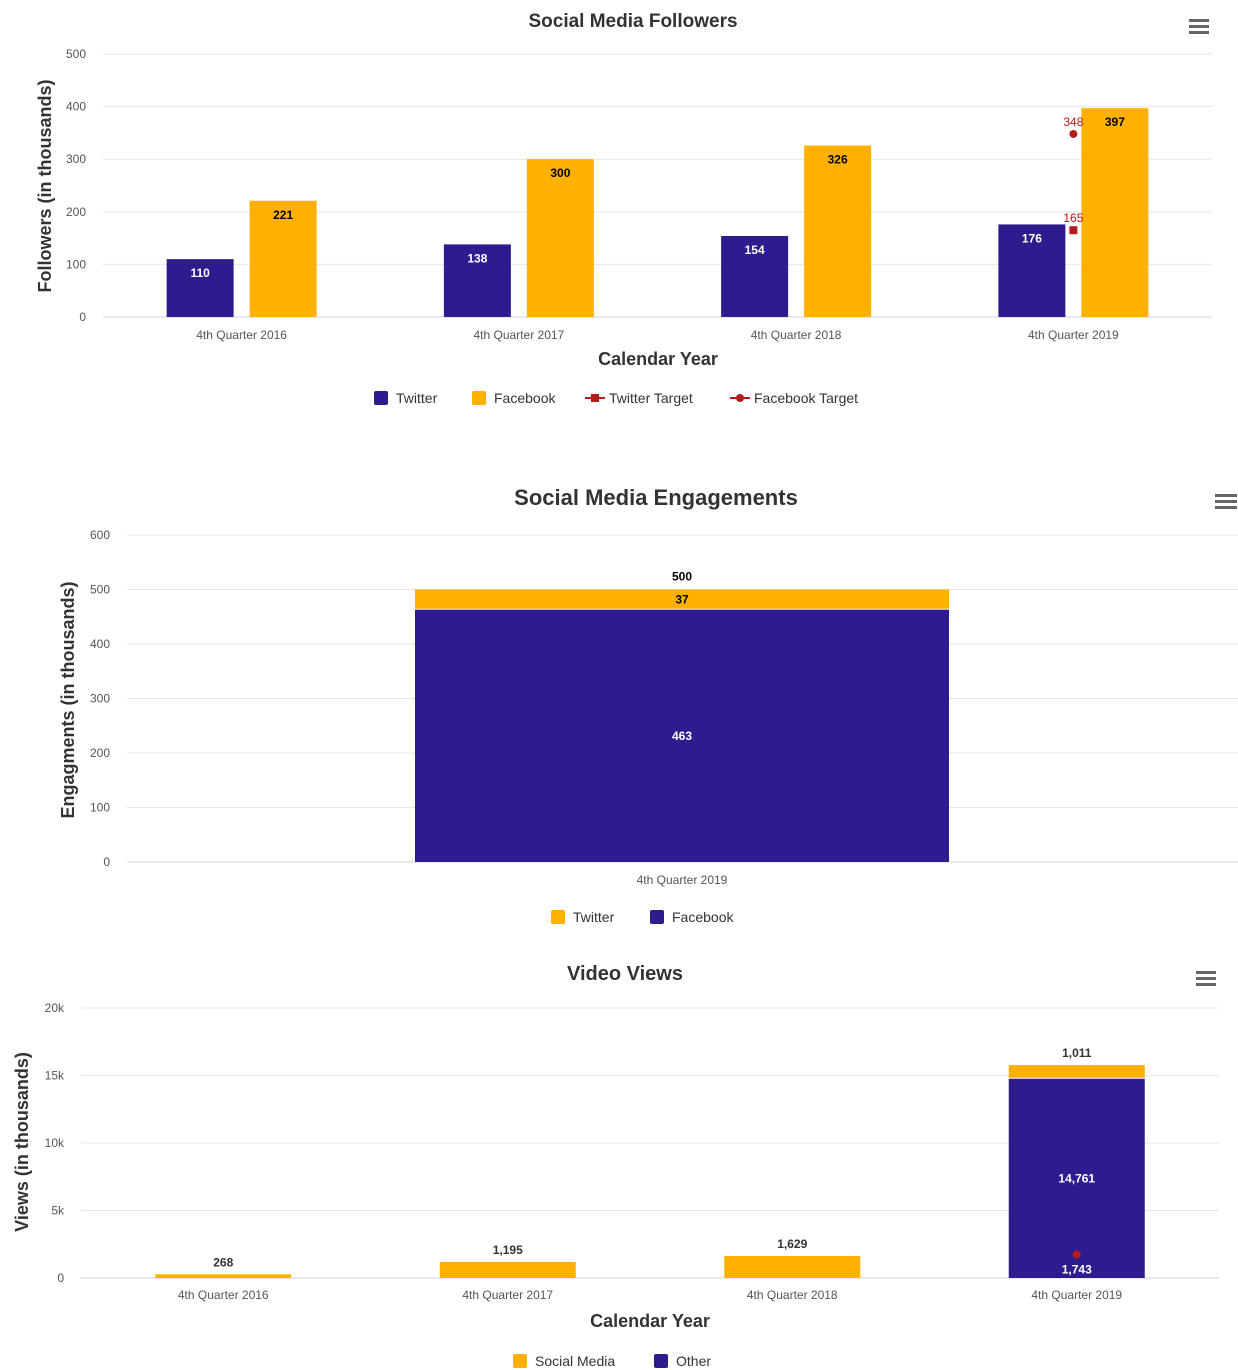  Describe the element at coordinates (58, 1211) in the screenshot. I see `y-tick-label: 5k` at that location.